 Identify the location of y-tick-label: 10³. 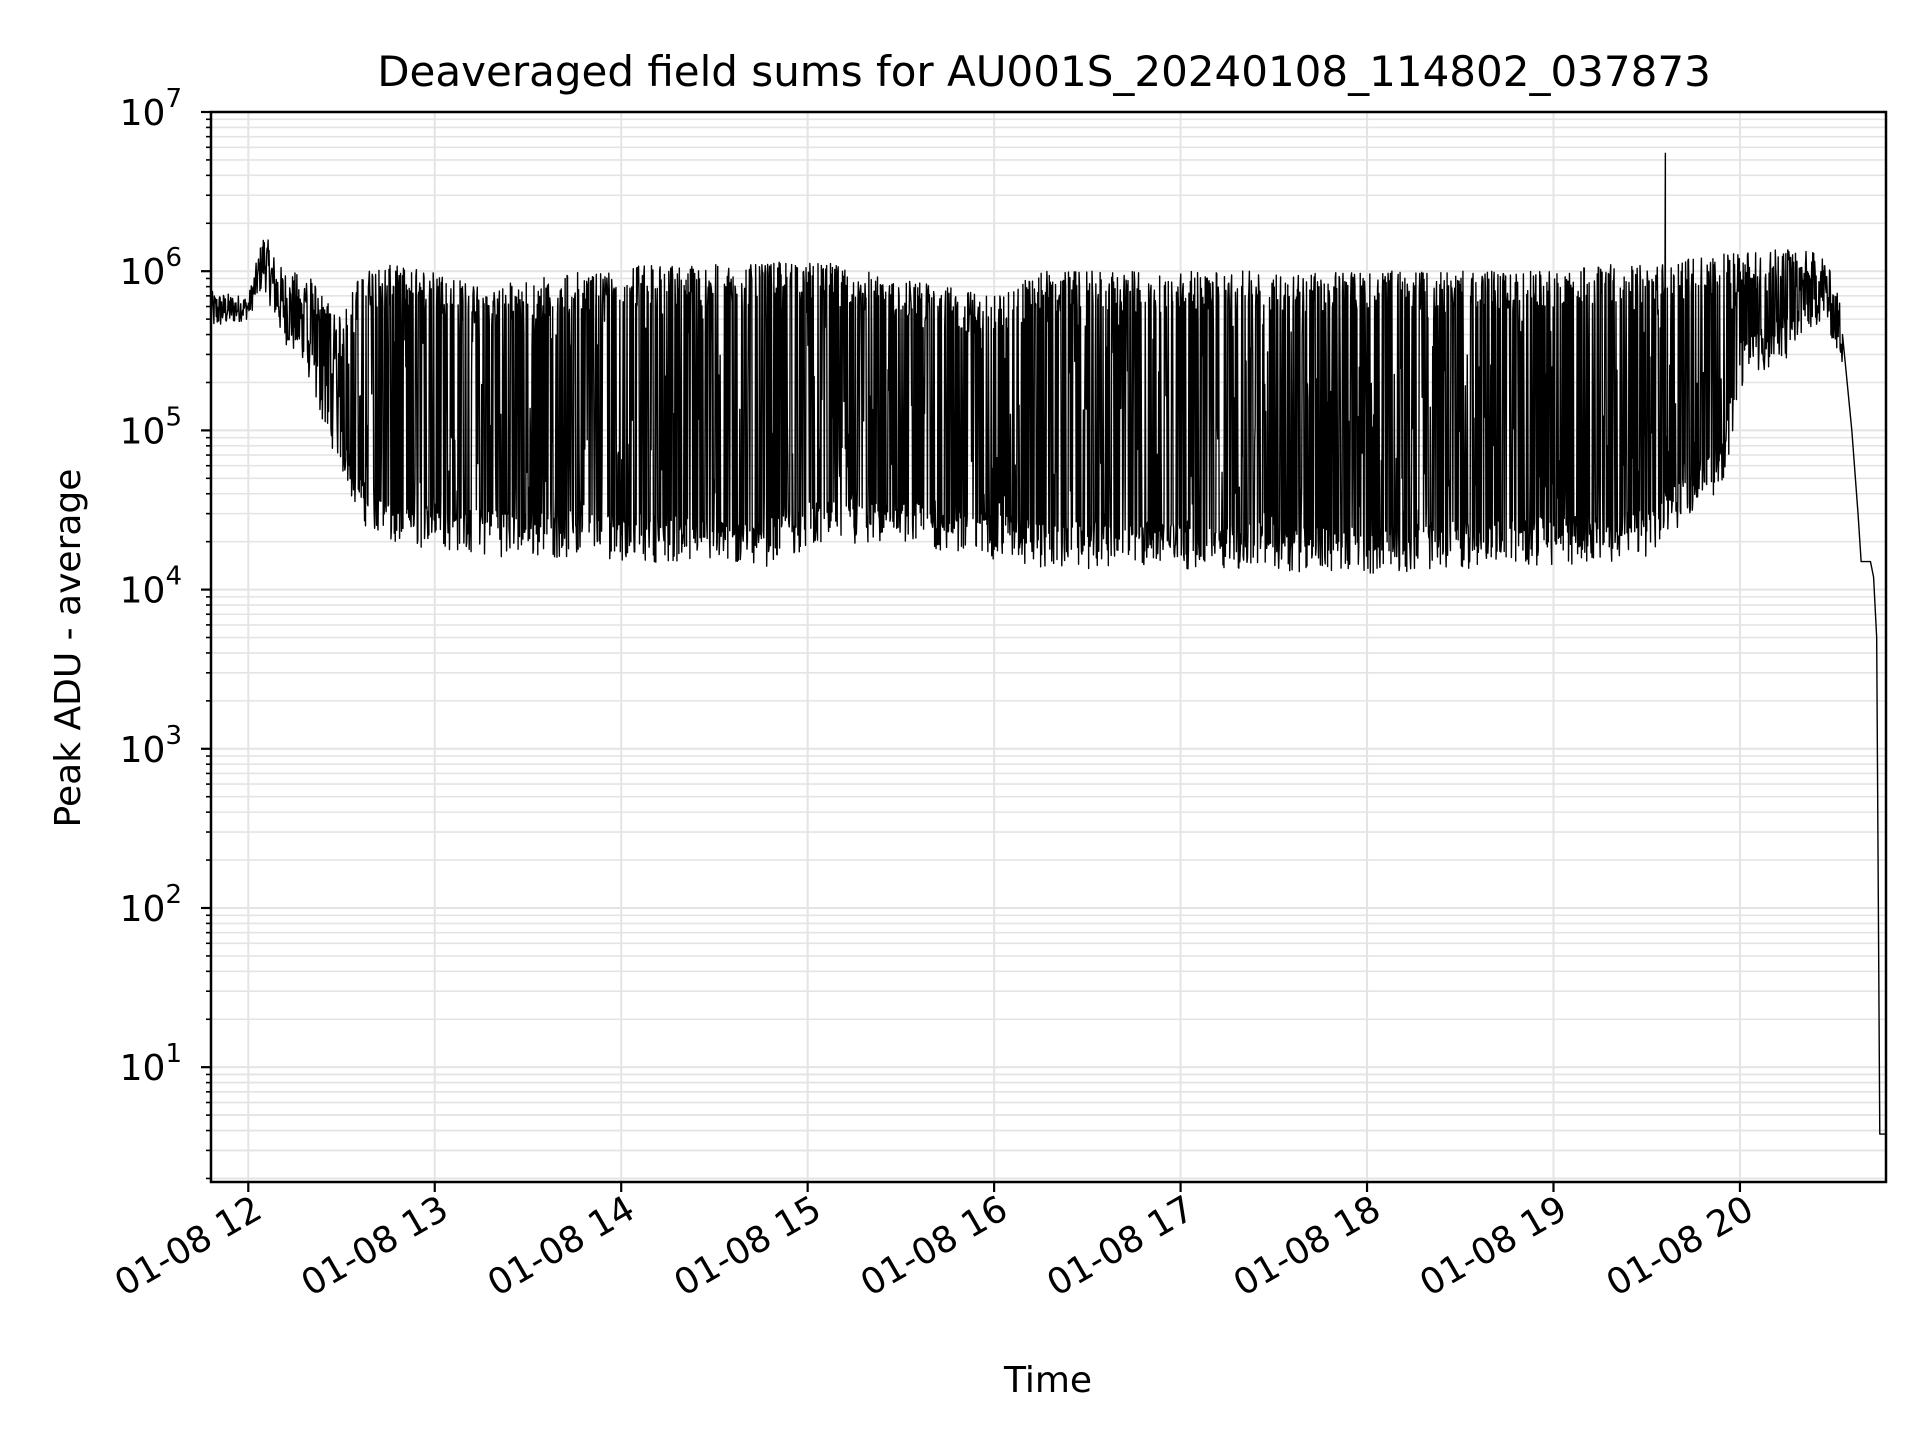
(151, 746).